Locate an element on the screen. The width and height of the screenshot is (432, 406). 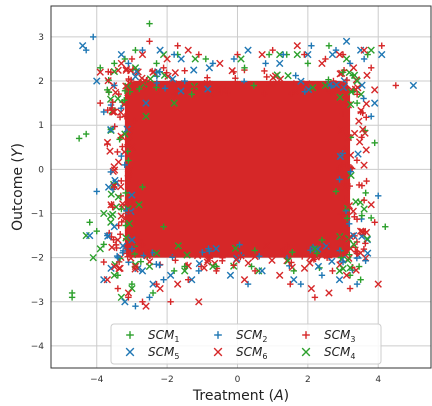
y-tick-label: −4 is located at coordinates (38, 347).